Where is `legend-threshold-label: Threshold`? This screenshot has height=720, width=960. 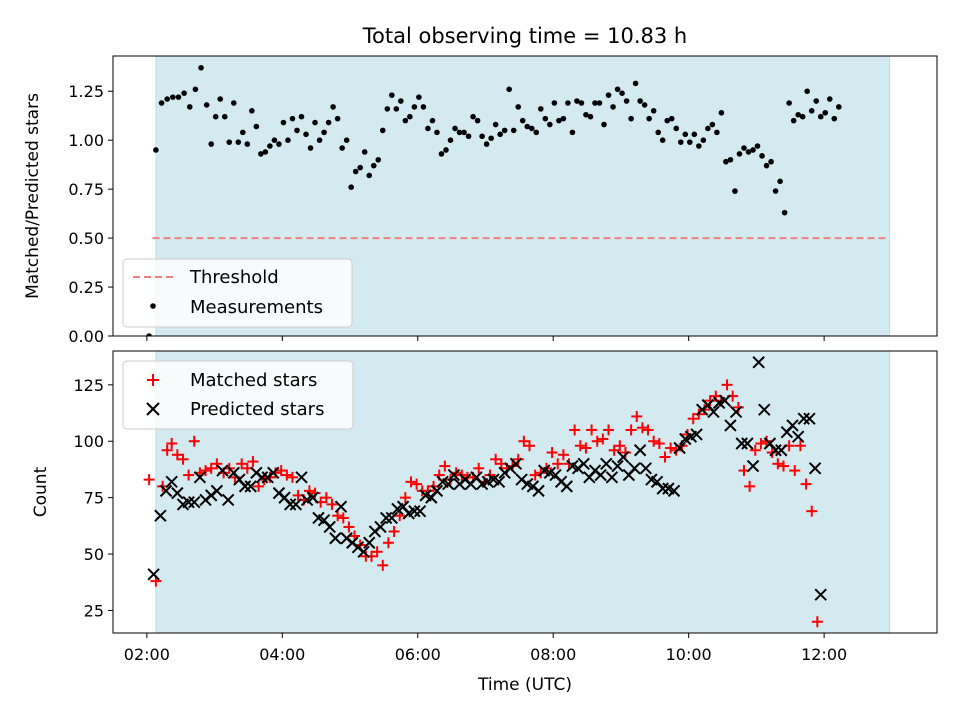
legend-threshold-label: Threshold is located at coordinates (234, 277).